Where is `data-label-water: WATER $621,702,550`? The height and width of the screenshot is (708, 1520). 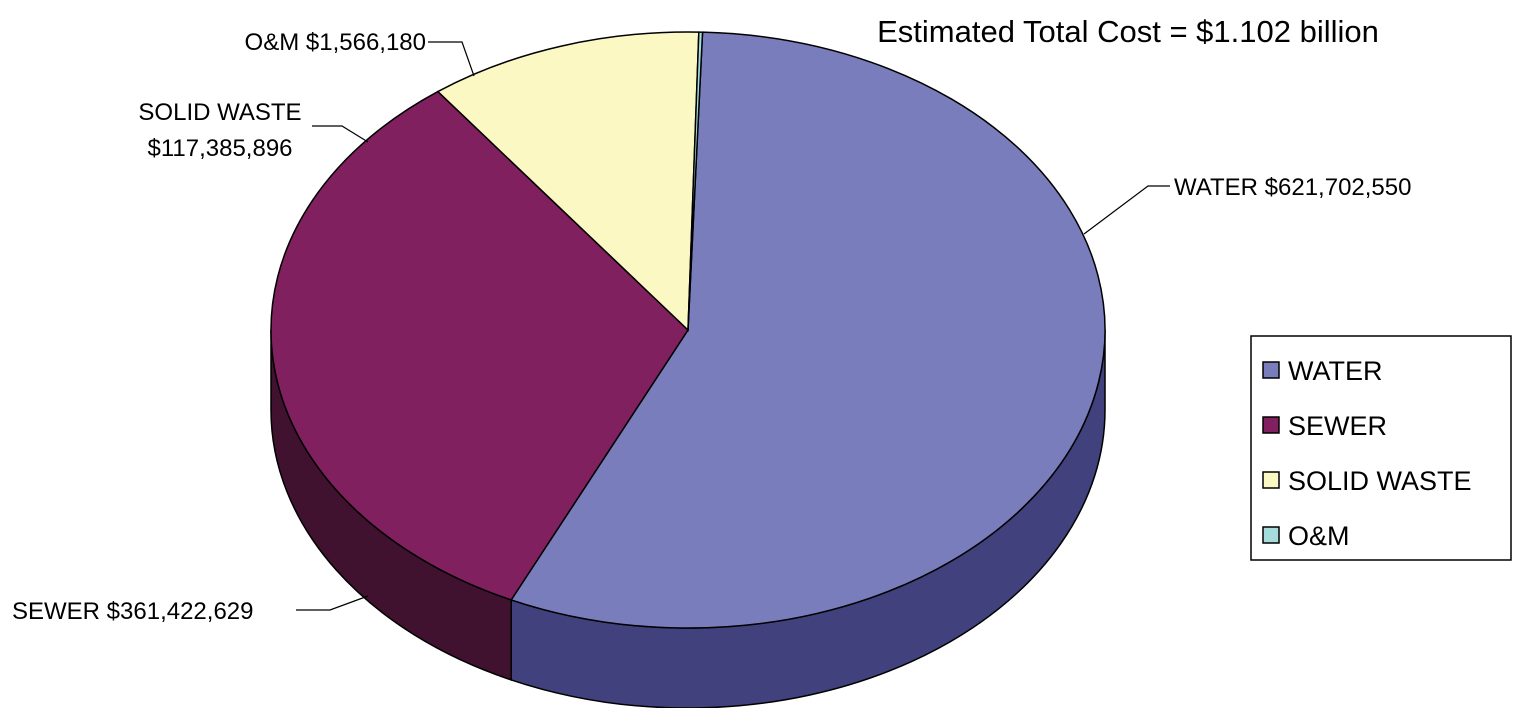
data-label-water: WATER $621,702,550 is located at coordinates (1292, 187).